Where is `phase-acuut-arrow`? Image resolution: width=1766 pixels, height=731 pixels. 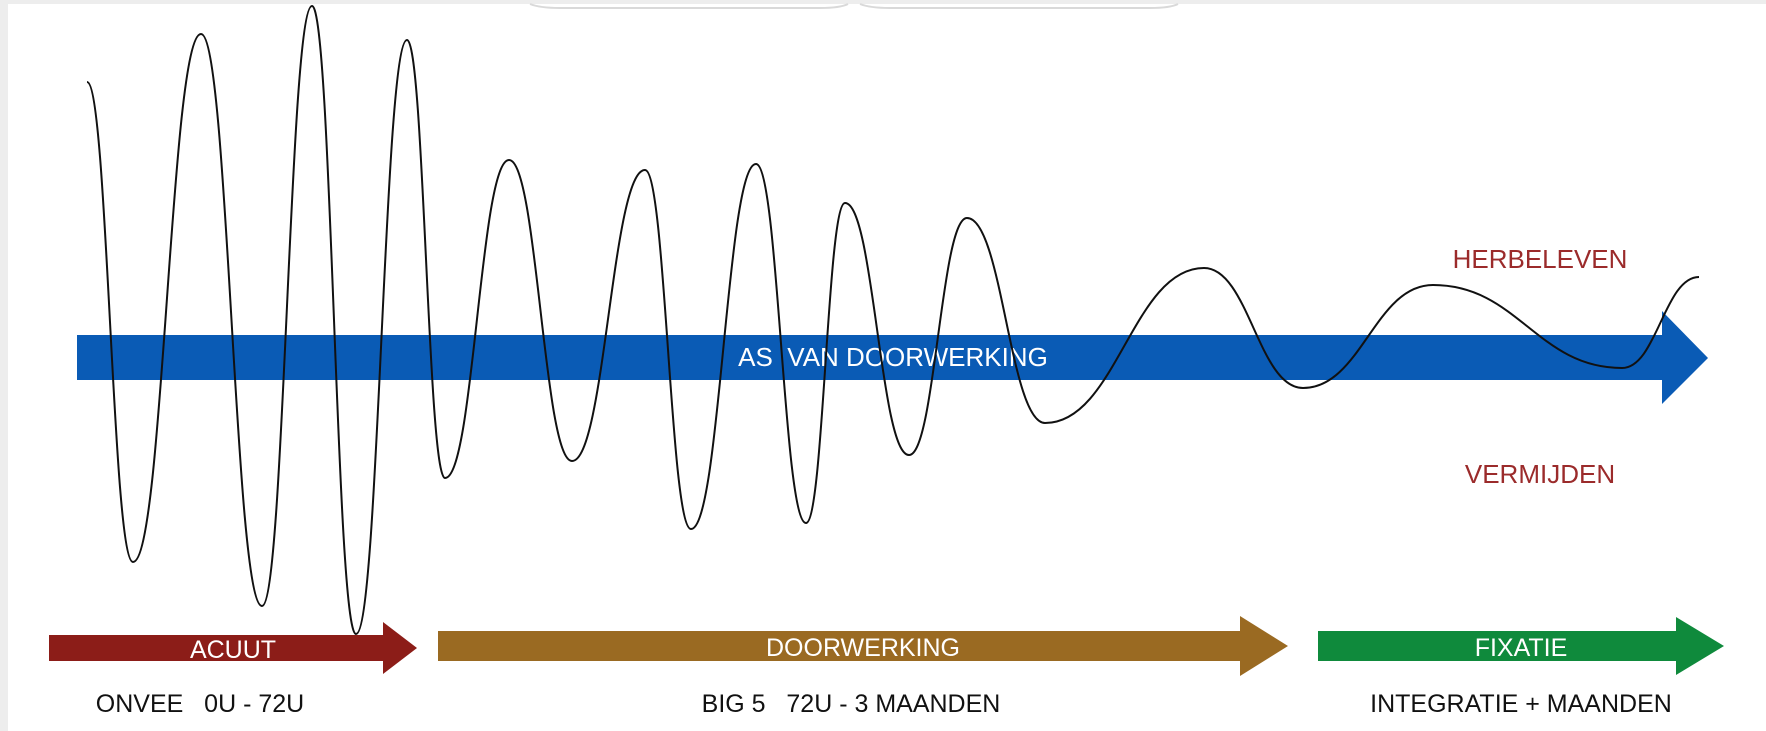 phase-acuut-arrow is located at coordinates (233, 648).